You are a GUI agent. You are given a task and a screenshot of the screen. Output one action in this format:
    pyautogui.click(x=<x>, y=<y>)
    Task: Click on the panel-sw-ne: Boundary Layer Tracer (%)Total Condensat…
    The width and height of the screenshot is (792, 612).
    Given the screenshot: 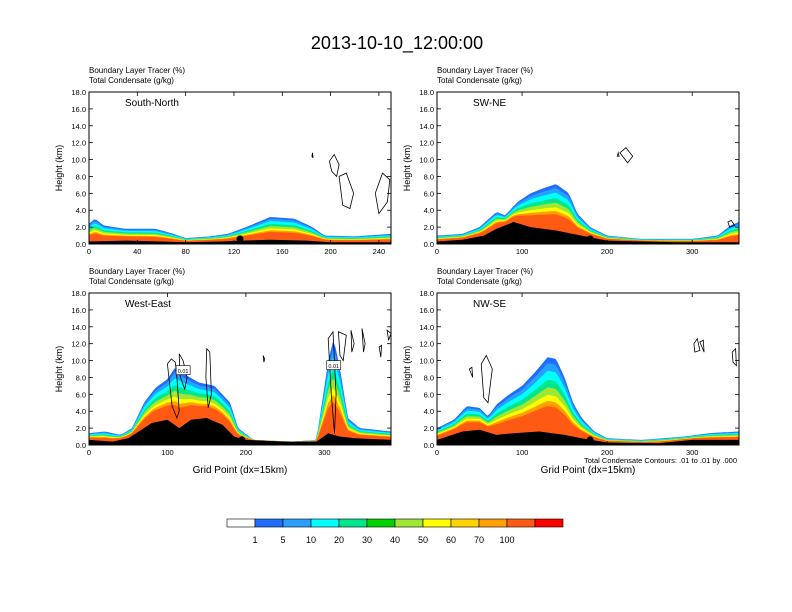 What is the action you would take?
    pyautogui.click(x=571, y=161)
    